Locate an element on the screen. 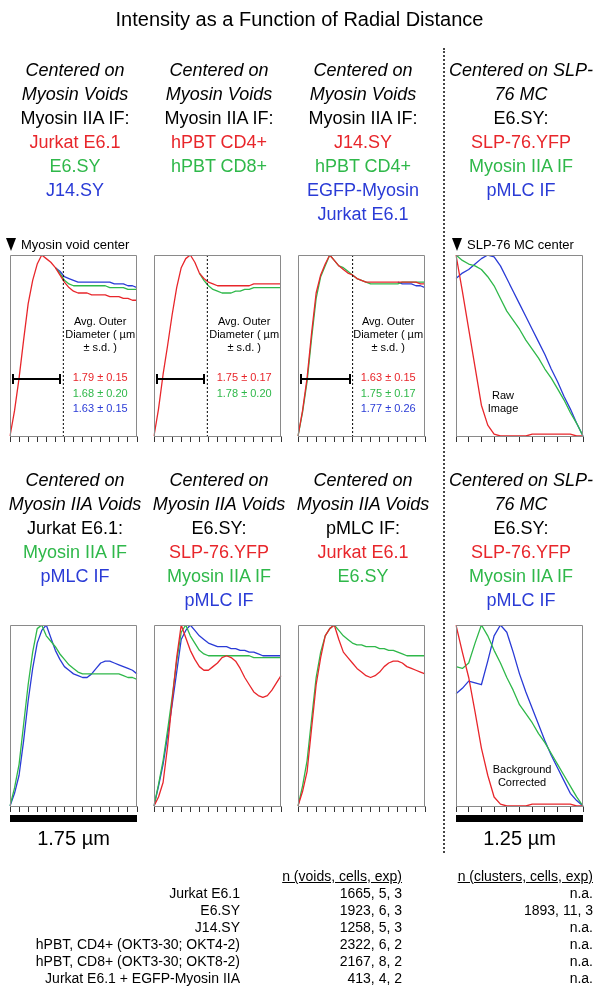 The height and width of the screenshot is (1003, 599). text: hPBT, CD4+ (OKT3-30; OKT4-2) is located at coordinates (137, 944).